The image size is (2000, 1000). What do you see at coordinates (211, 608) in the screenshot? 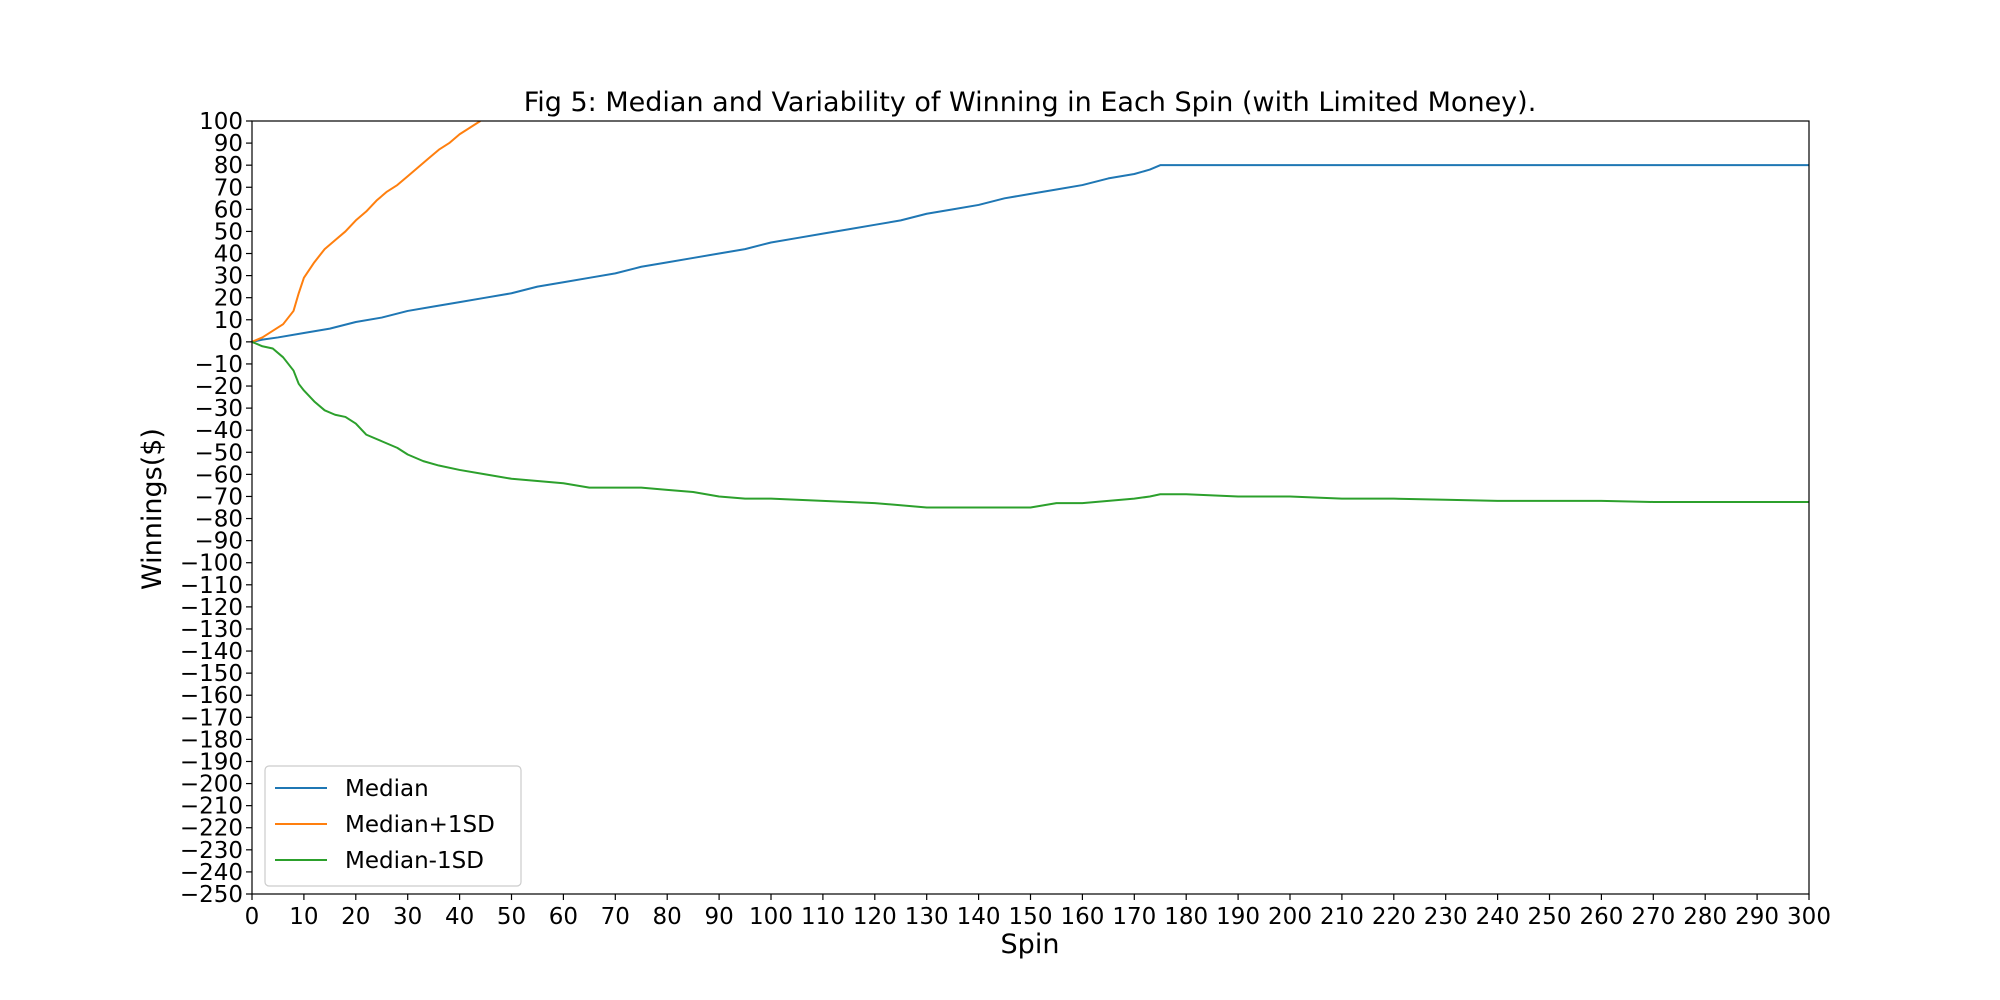
I see `y-tick-label: −120` at bounding box center [211, 608].